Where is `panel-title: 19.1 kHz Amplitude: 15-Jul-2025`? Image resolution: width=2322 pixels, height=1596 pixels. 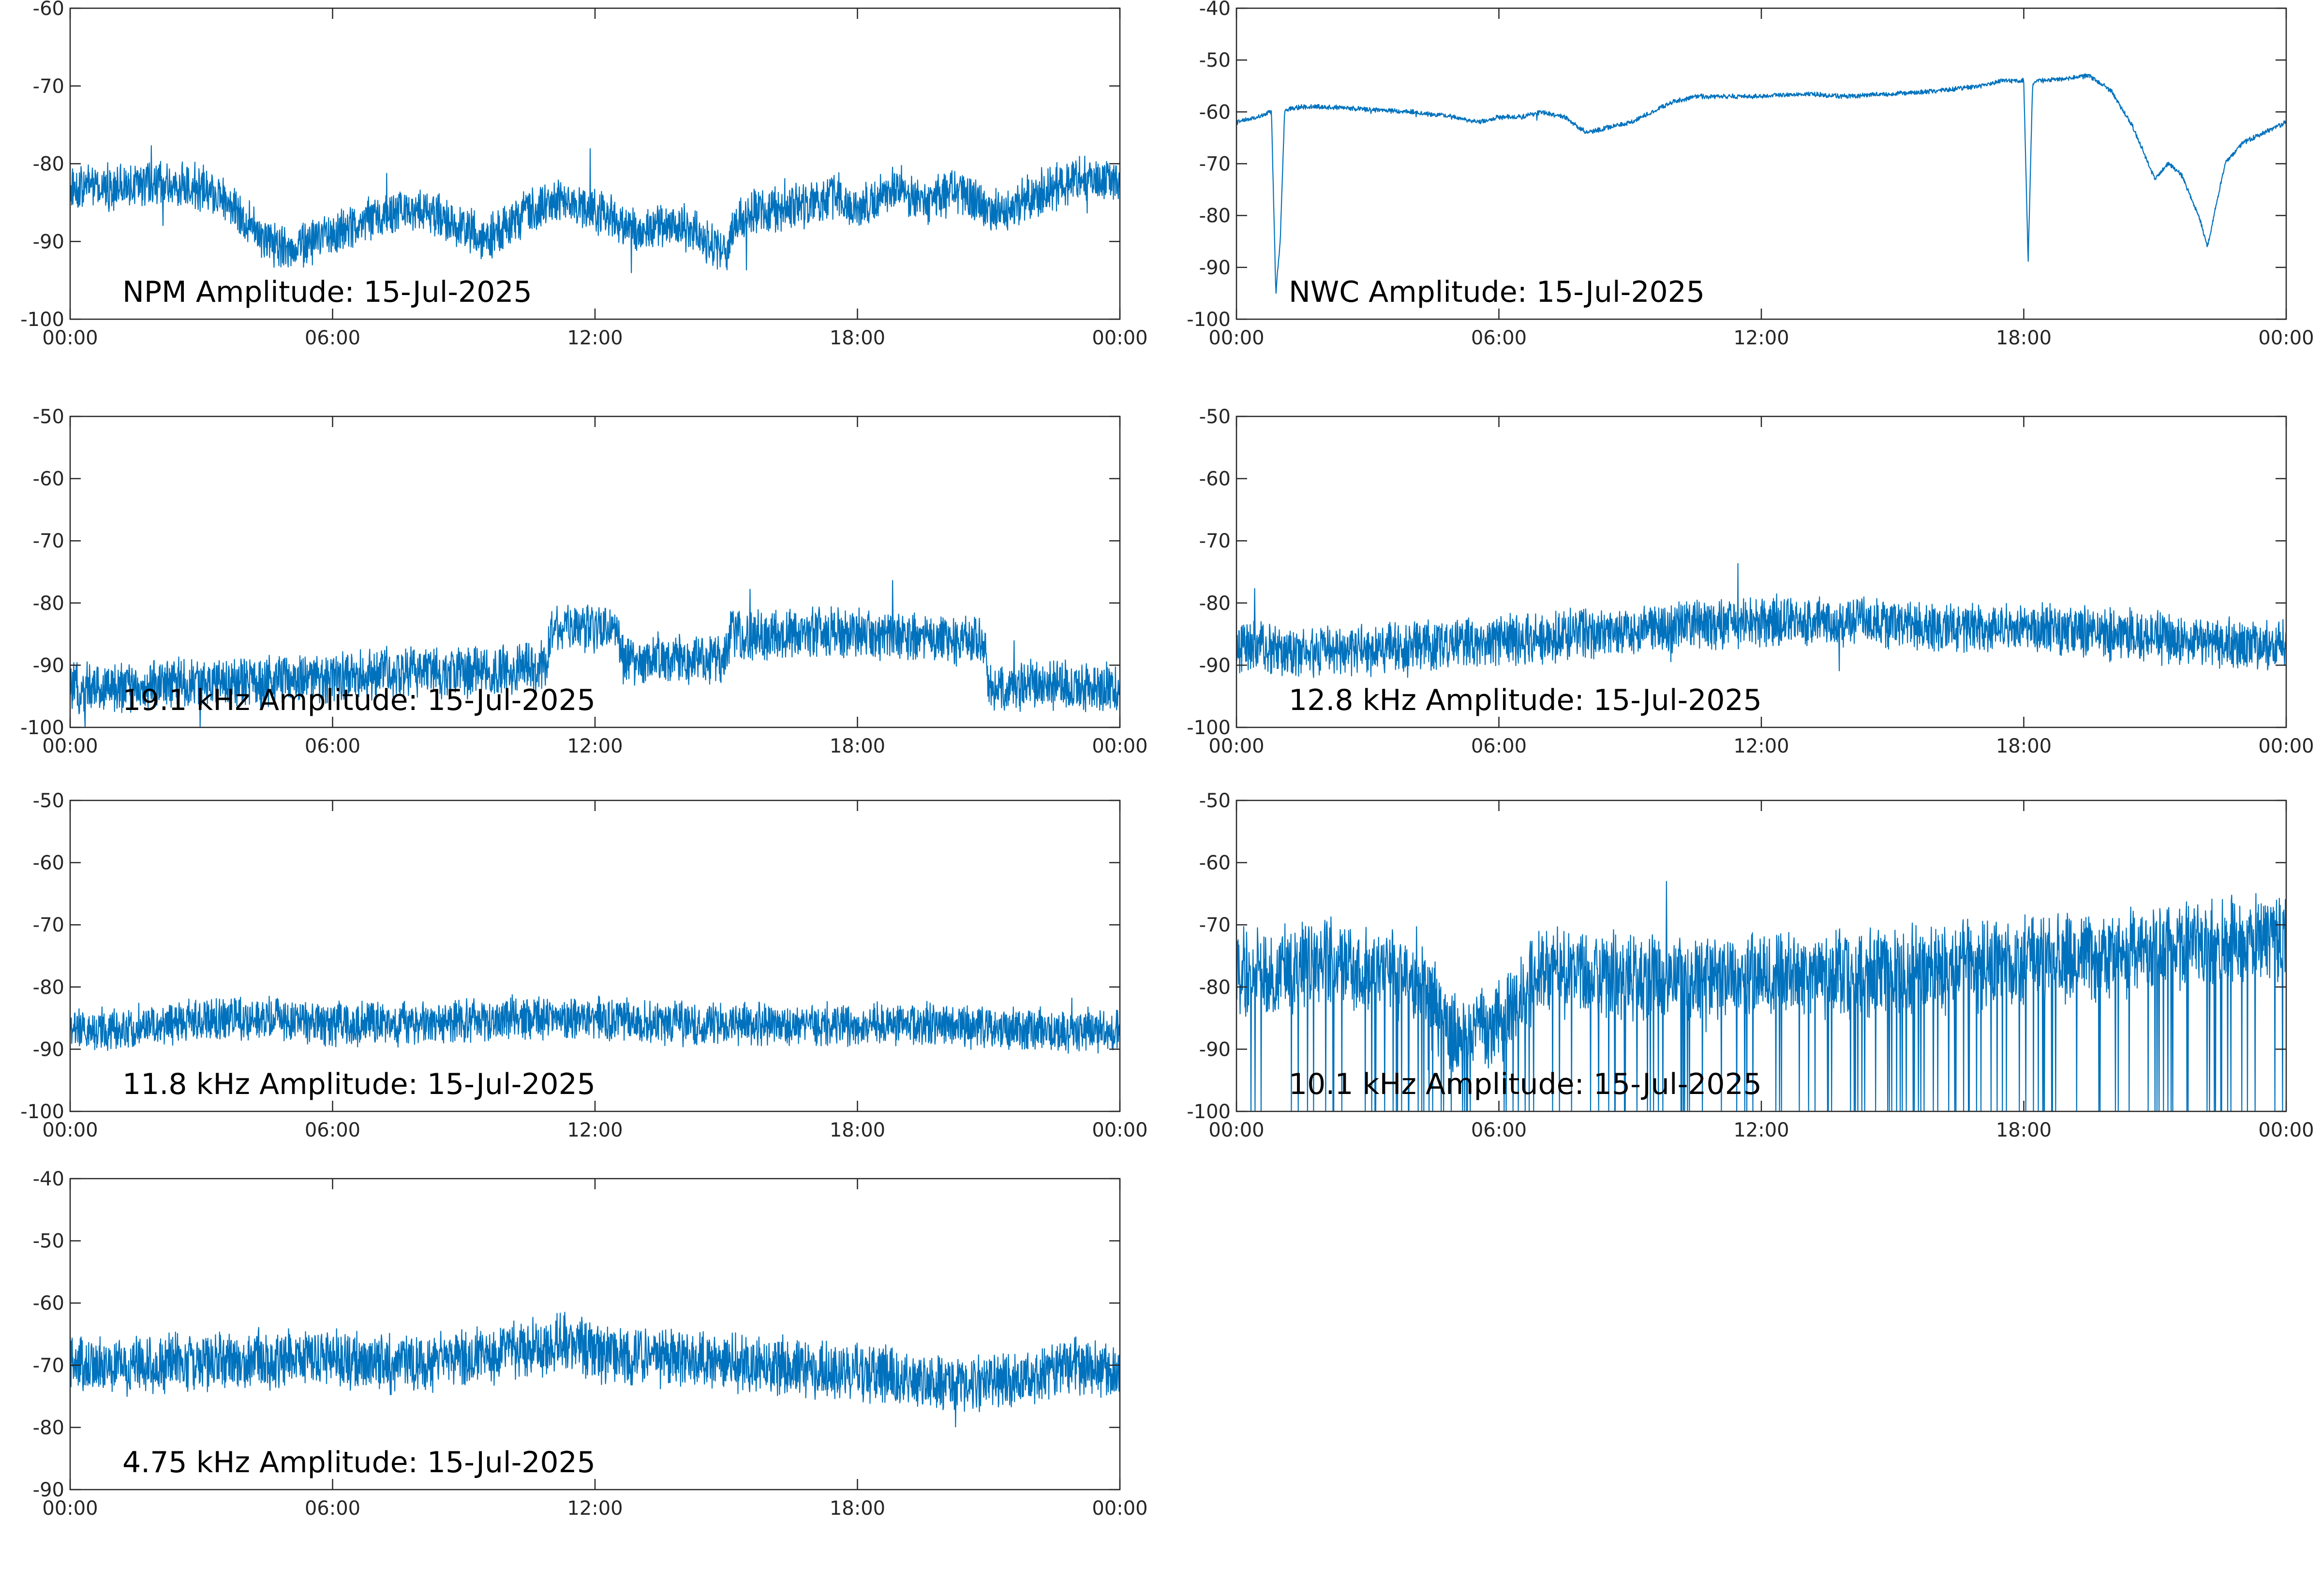
panel-title: 19.1 kHz Amplitude: 15-Jul-2025 is located at coordinates (358, 700).